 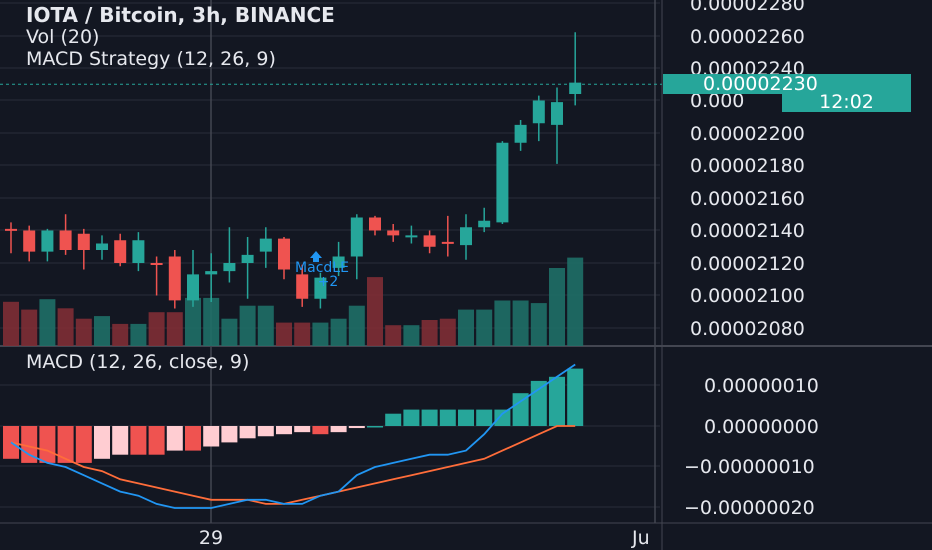 What do you see at coordinates (747, 166) in the screenshot?
I see `price-axis-label: 0.00002180` at bounding box center [747, 166].